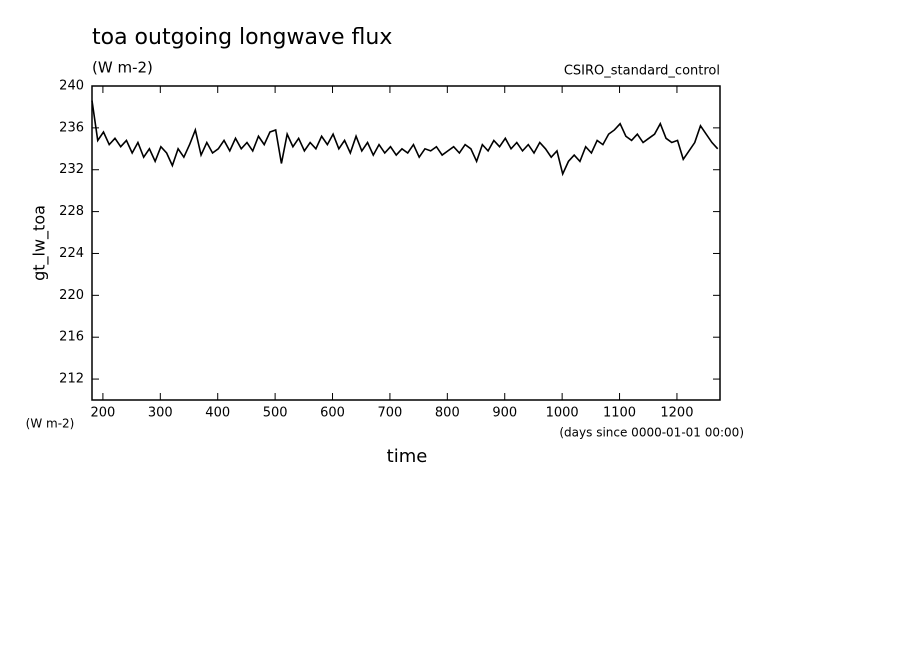  I want to click on y-tick-label: 228, so click(71, 211).